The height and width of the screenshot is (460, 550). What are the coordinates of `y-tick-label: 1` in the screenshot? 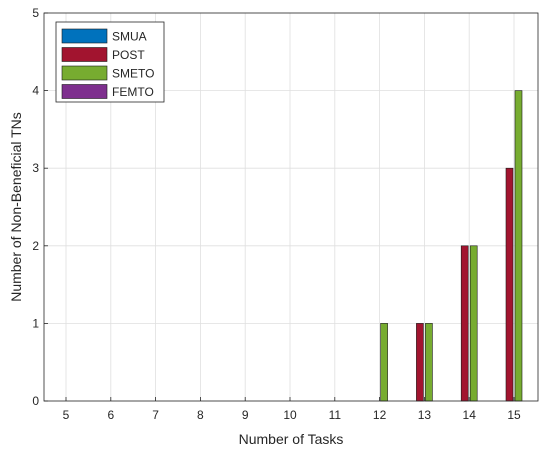 It's located at (35, 323).